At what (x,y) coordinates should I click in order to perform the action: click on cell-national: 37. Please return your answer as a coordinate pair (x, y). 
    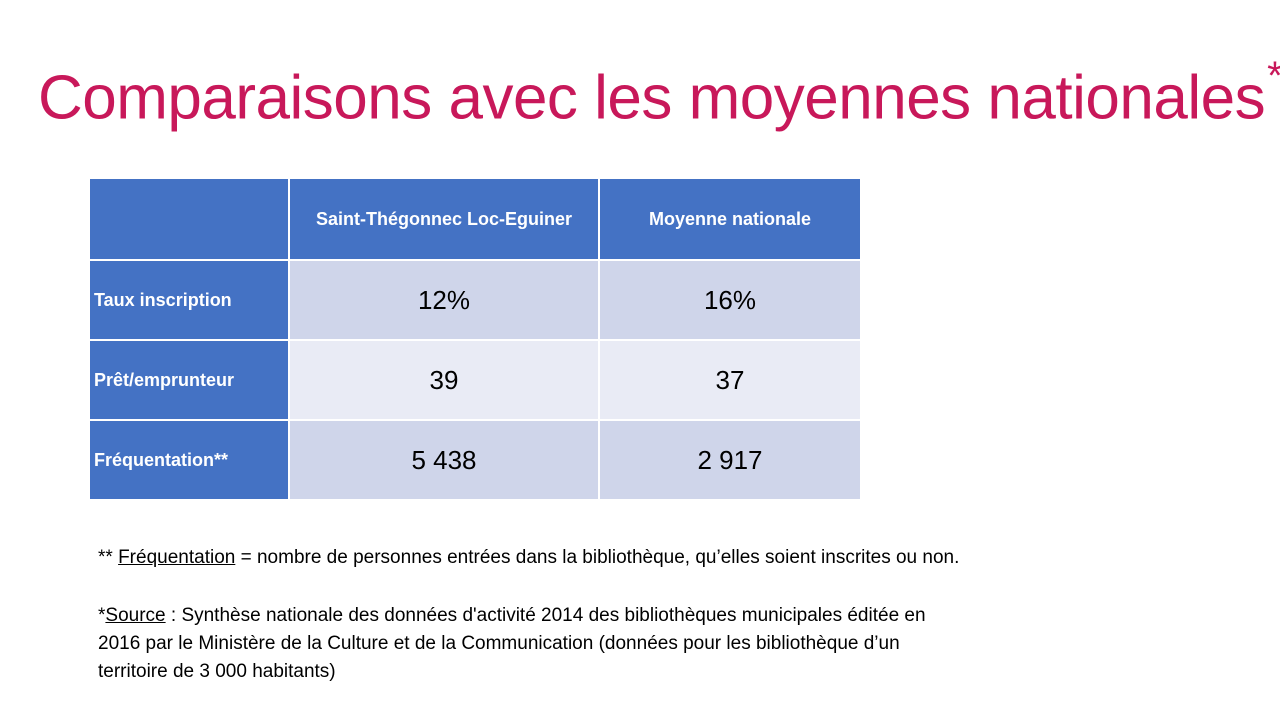
    Looking at the image, I should click on (730, 380).